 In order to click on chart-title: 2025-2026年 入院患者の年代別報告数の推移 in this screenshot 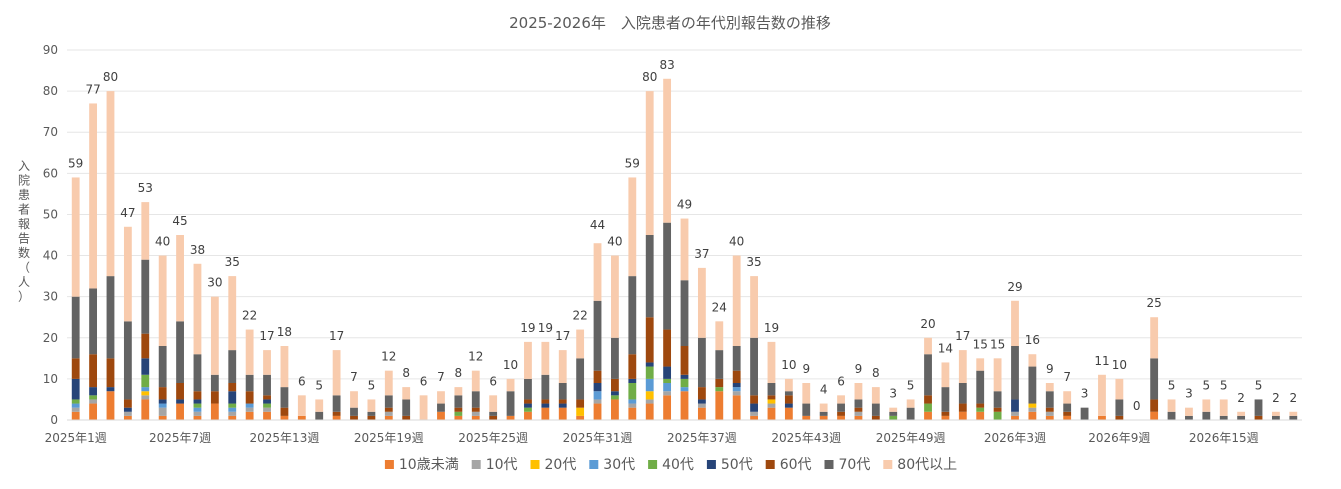, I will do `click(670, 23)`.